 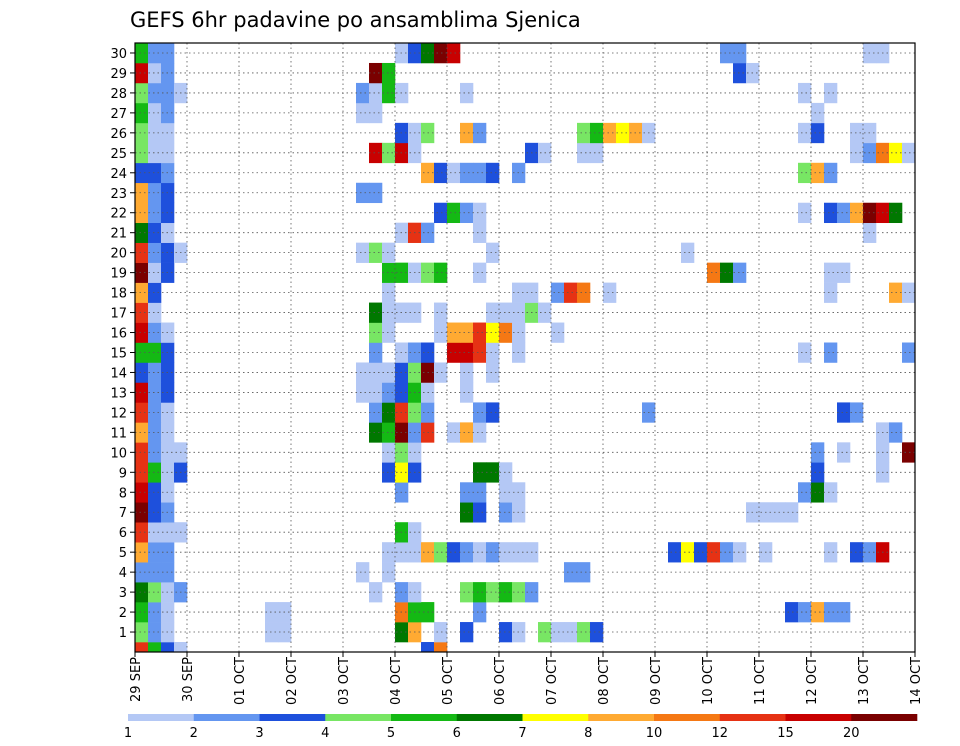 What do you see at coordinates (916, 681) in the screenshot?
I see `x-tick-label: 14 OCT` at bounding box center [916, 681].